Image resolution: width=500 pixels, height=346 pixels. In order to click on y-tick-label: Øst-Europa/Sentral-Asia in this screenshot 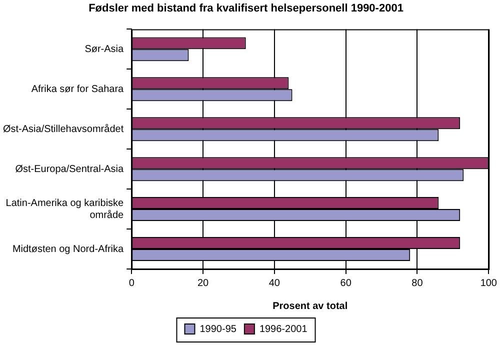, I will do `click(69, 169)`.